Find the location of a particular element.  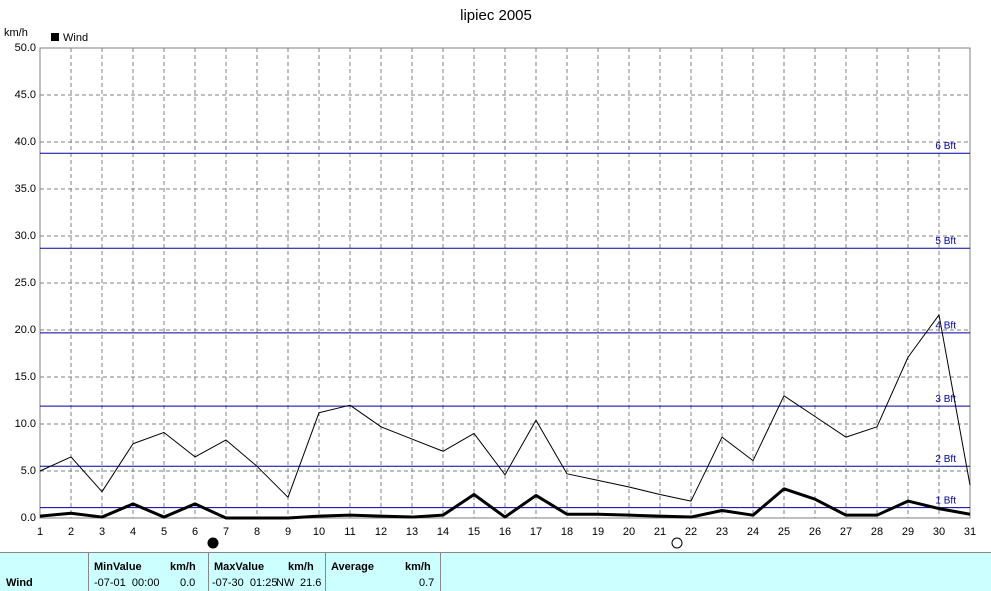

x-tick-label: 3 is located at coordinates (102, 532).